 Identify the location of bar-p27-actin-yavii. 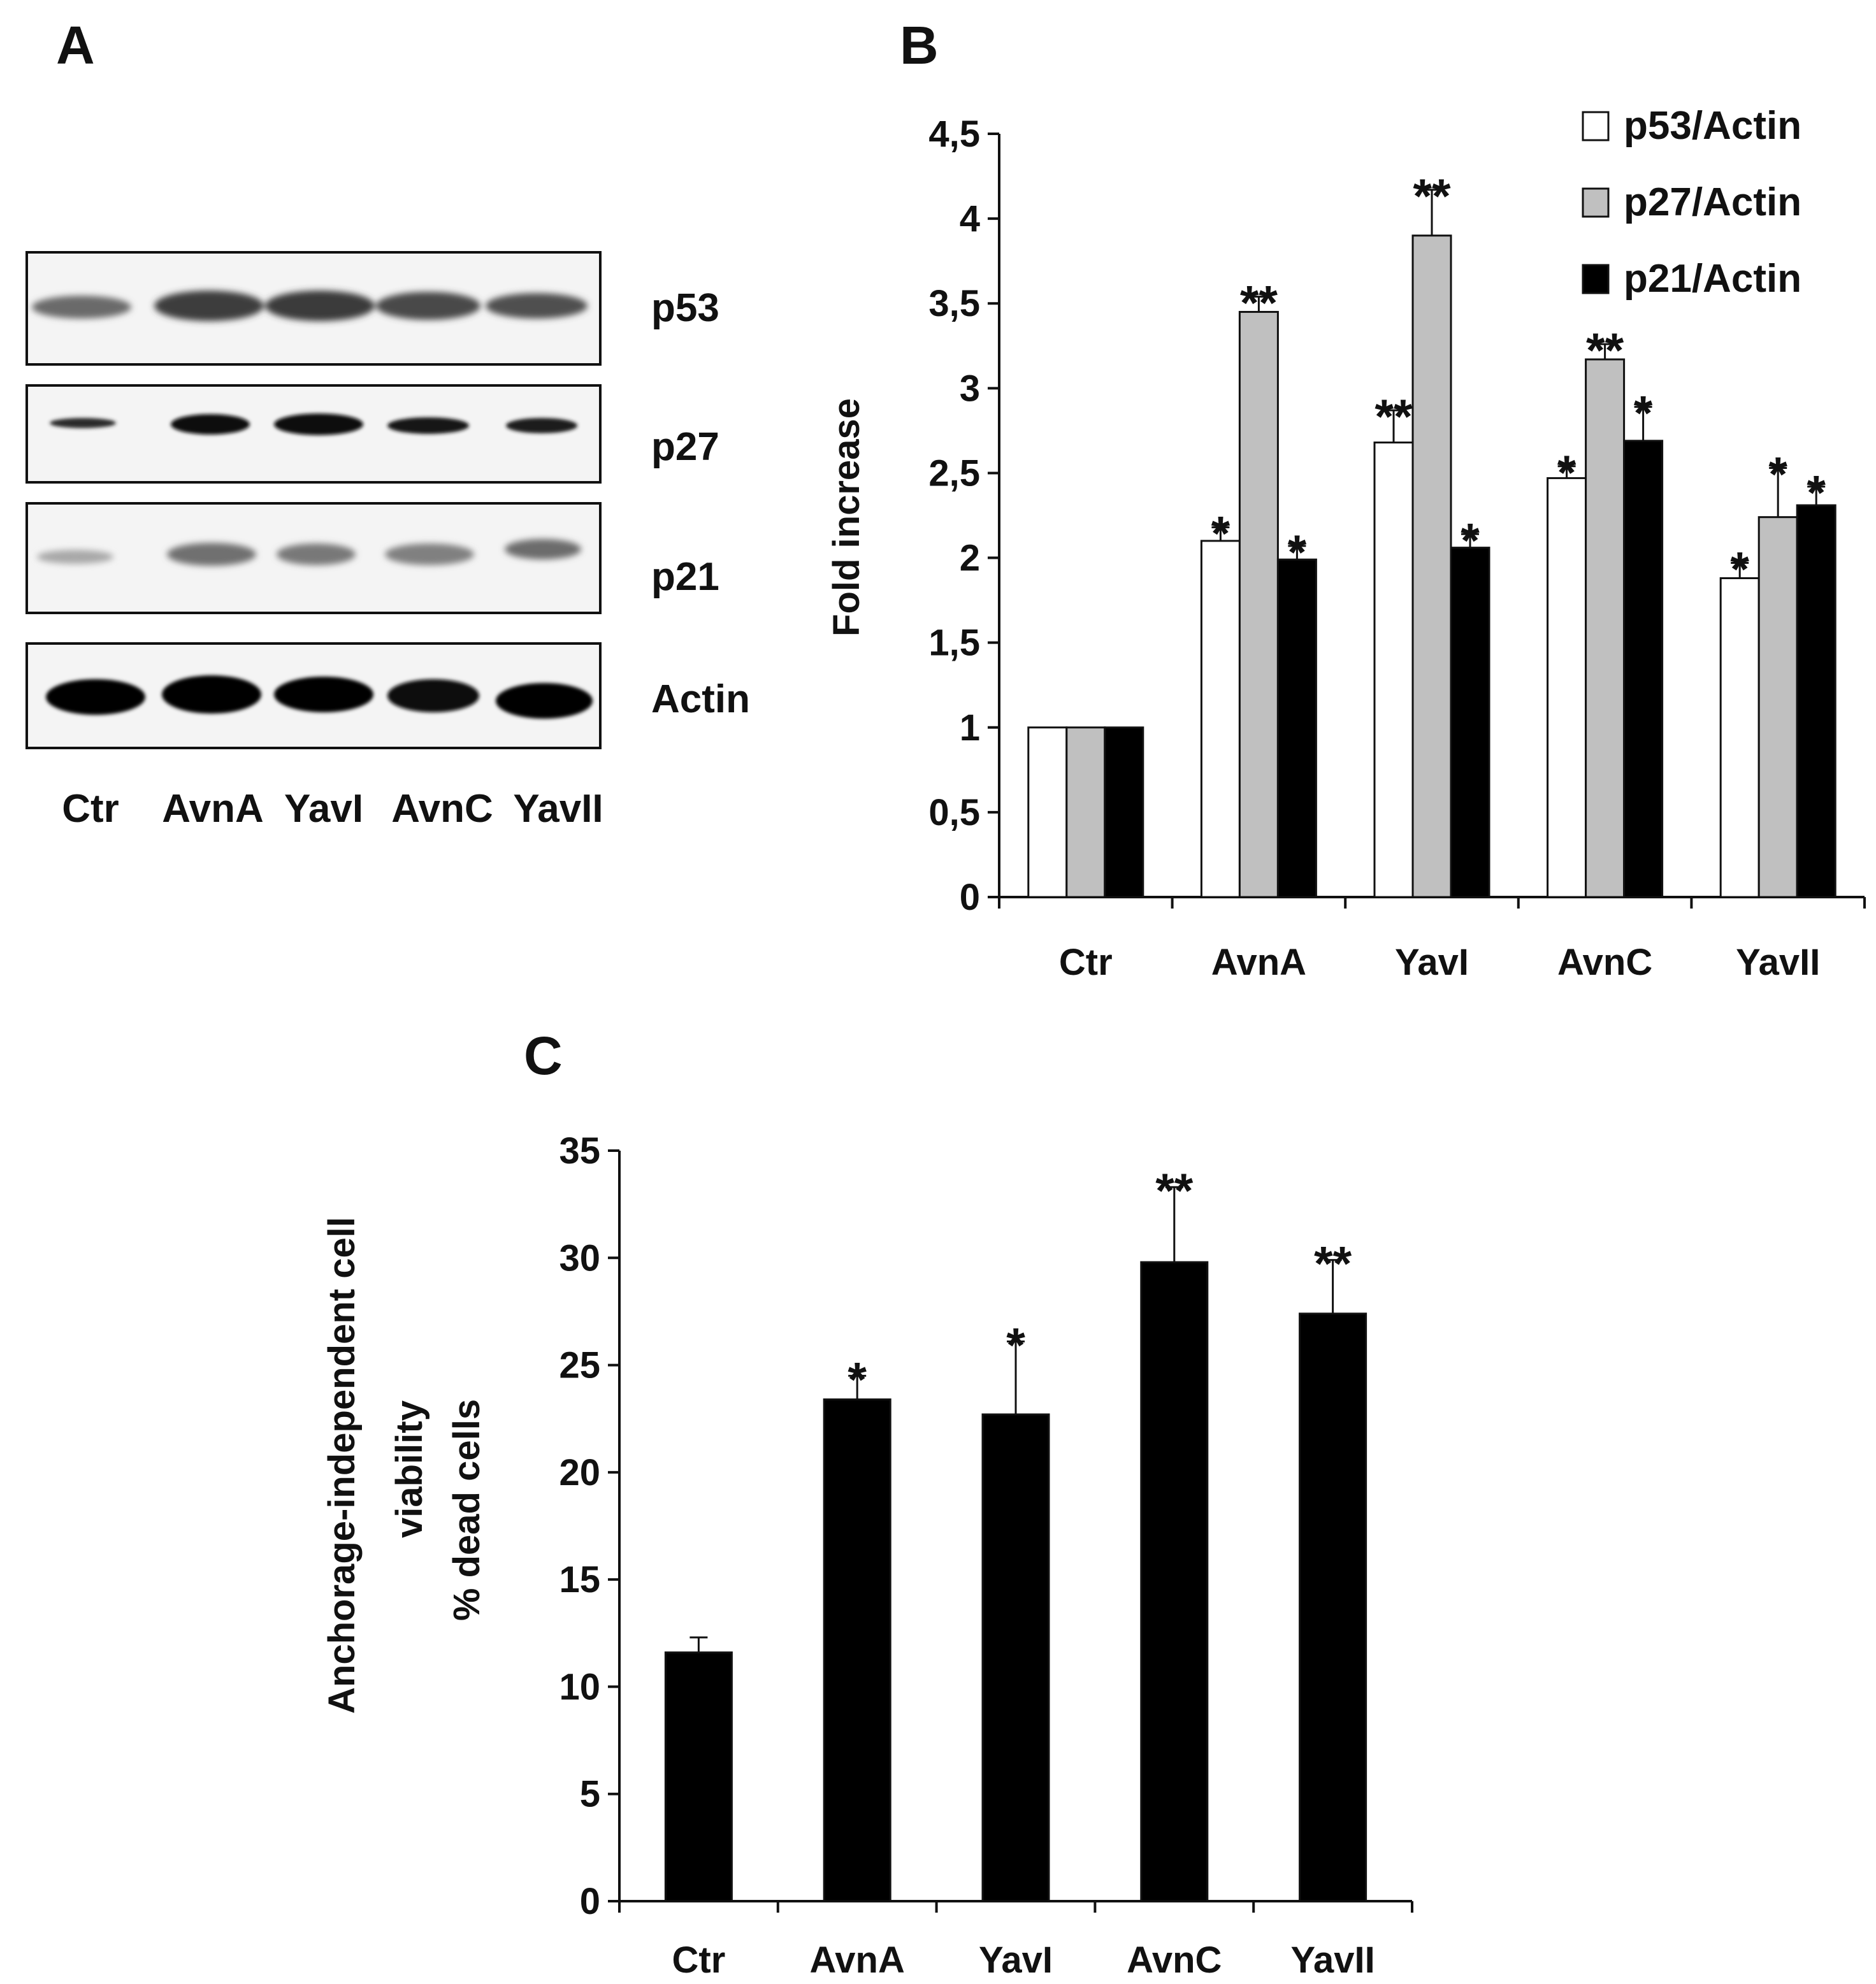
(1777, 707).